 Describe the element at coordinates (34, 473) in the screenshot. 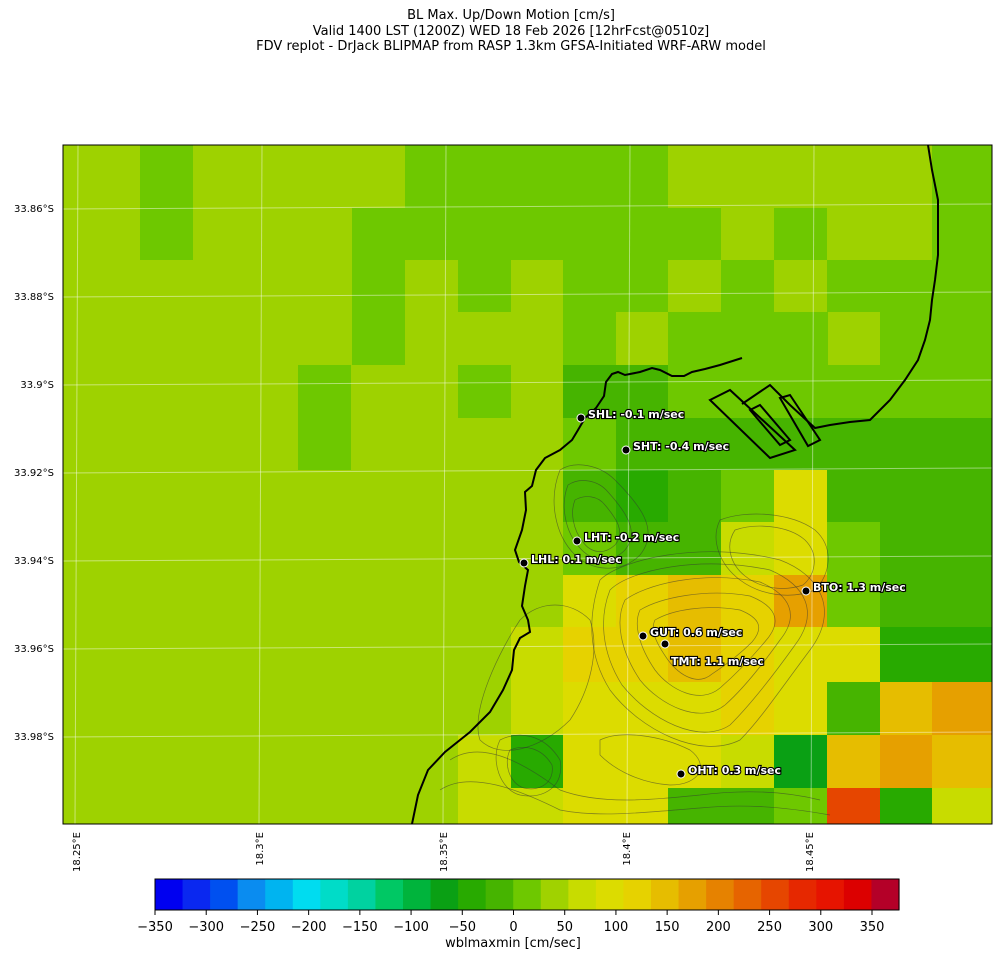

I see `lat-label: 33.92°S` at that location.